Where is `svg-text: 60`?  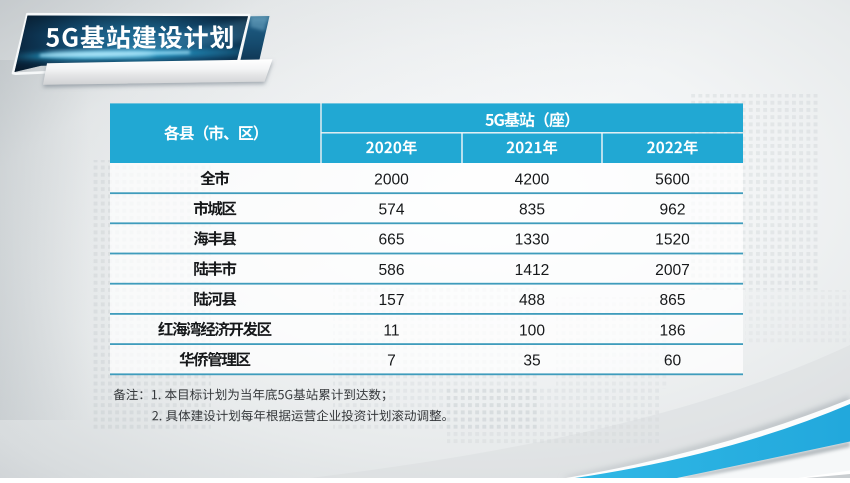 svg-text: 60 is located at coordinates (673, 361).